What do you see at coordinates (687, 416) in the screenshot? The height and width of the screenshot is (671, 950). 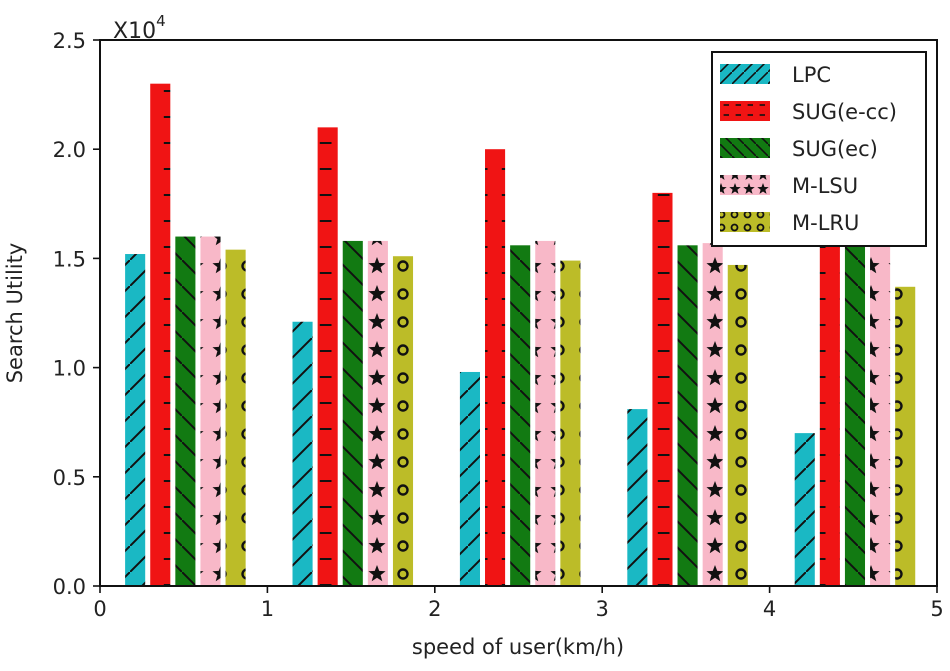 I see `bar-sug-ec--group-3` at bounding box center [687, 416].